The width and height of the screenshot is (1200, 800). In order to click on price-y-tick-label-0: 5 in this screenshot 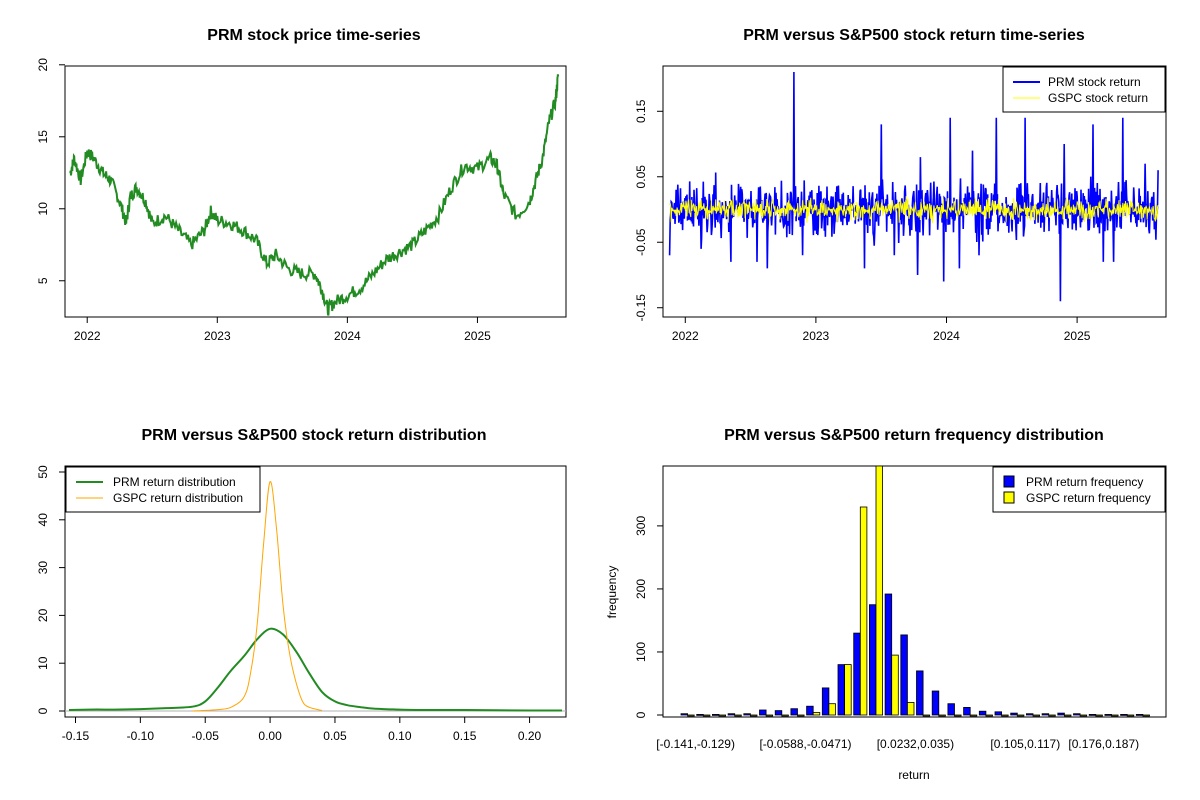, I will do `click(43, 280)`.